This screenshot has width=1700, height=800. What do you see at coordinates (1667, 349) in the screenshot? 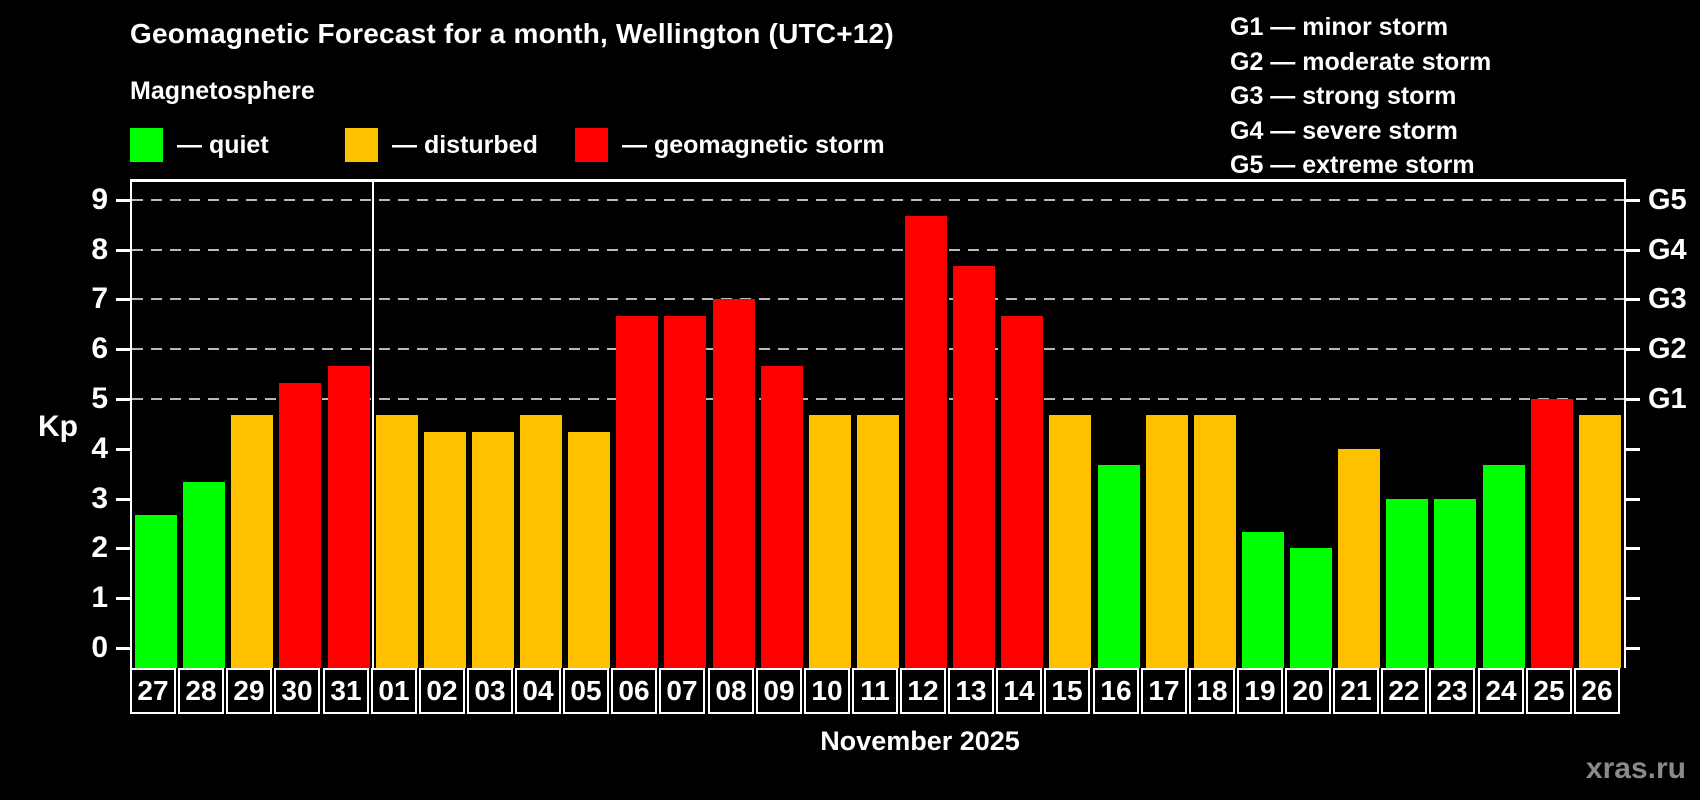
I see `right-axis-label-g2: G2` at bounding box center [1667, 349].